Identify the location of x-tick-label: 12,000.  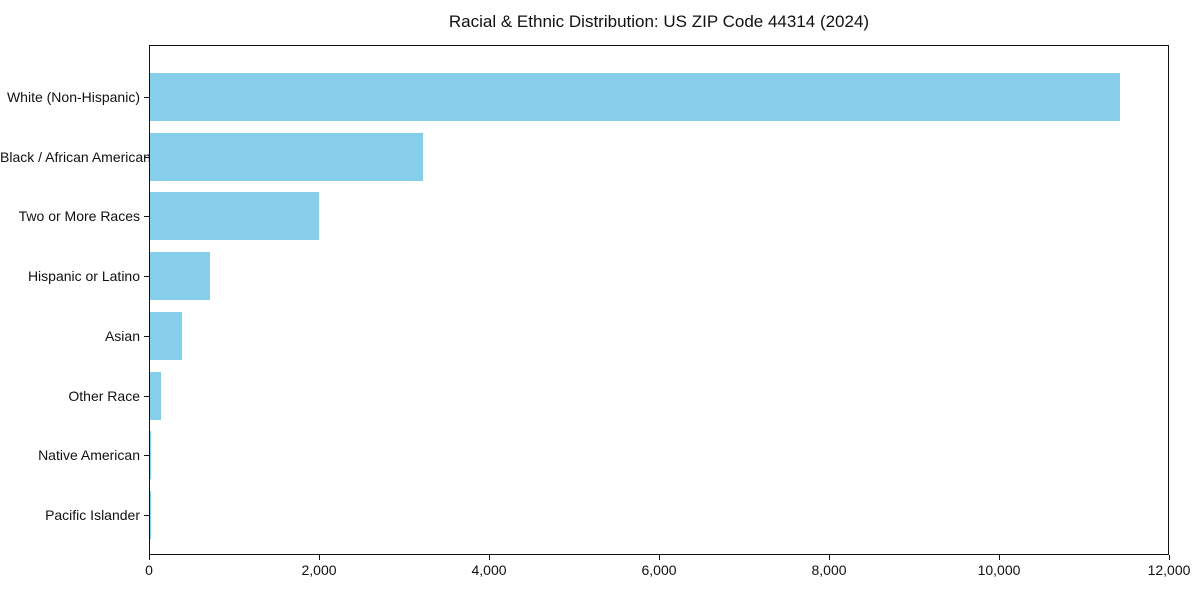
(1169, 570).